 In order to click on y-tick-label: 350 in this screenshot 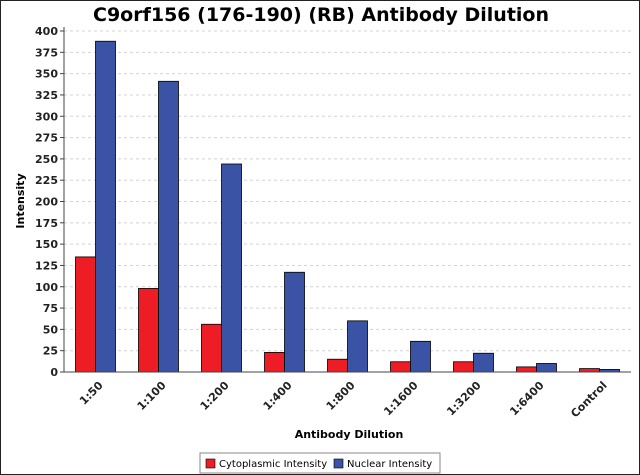, I will do `click(46, 74)`.